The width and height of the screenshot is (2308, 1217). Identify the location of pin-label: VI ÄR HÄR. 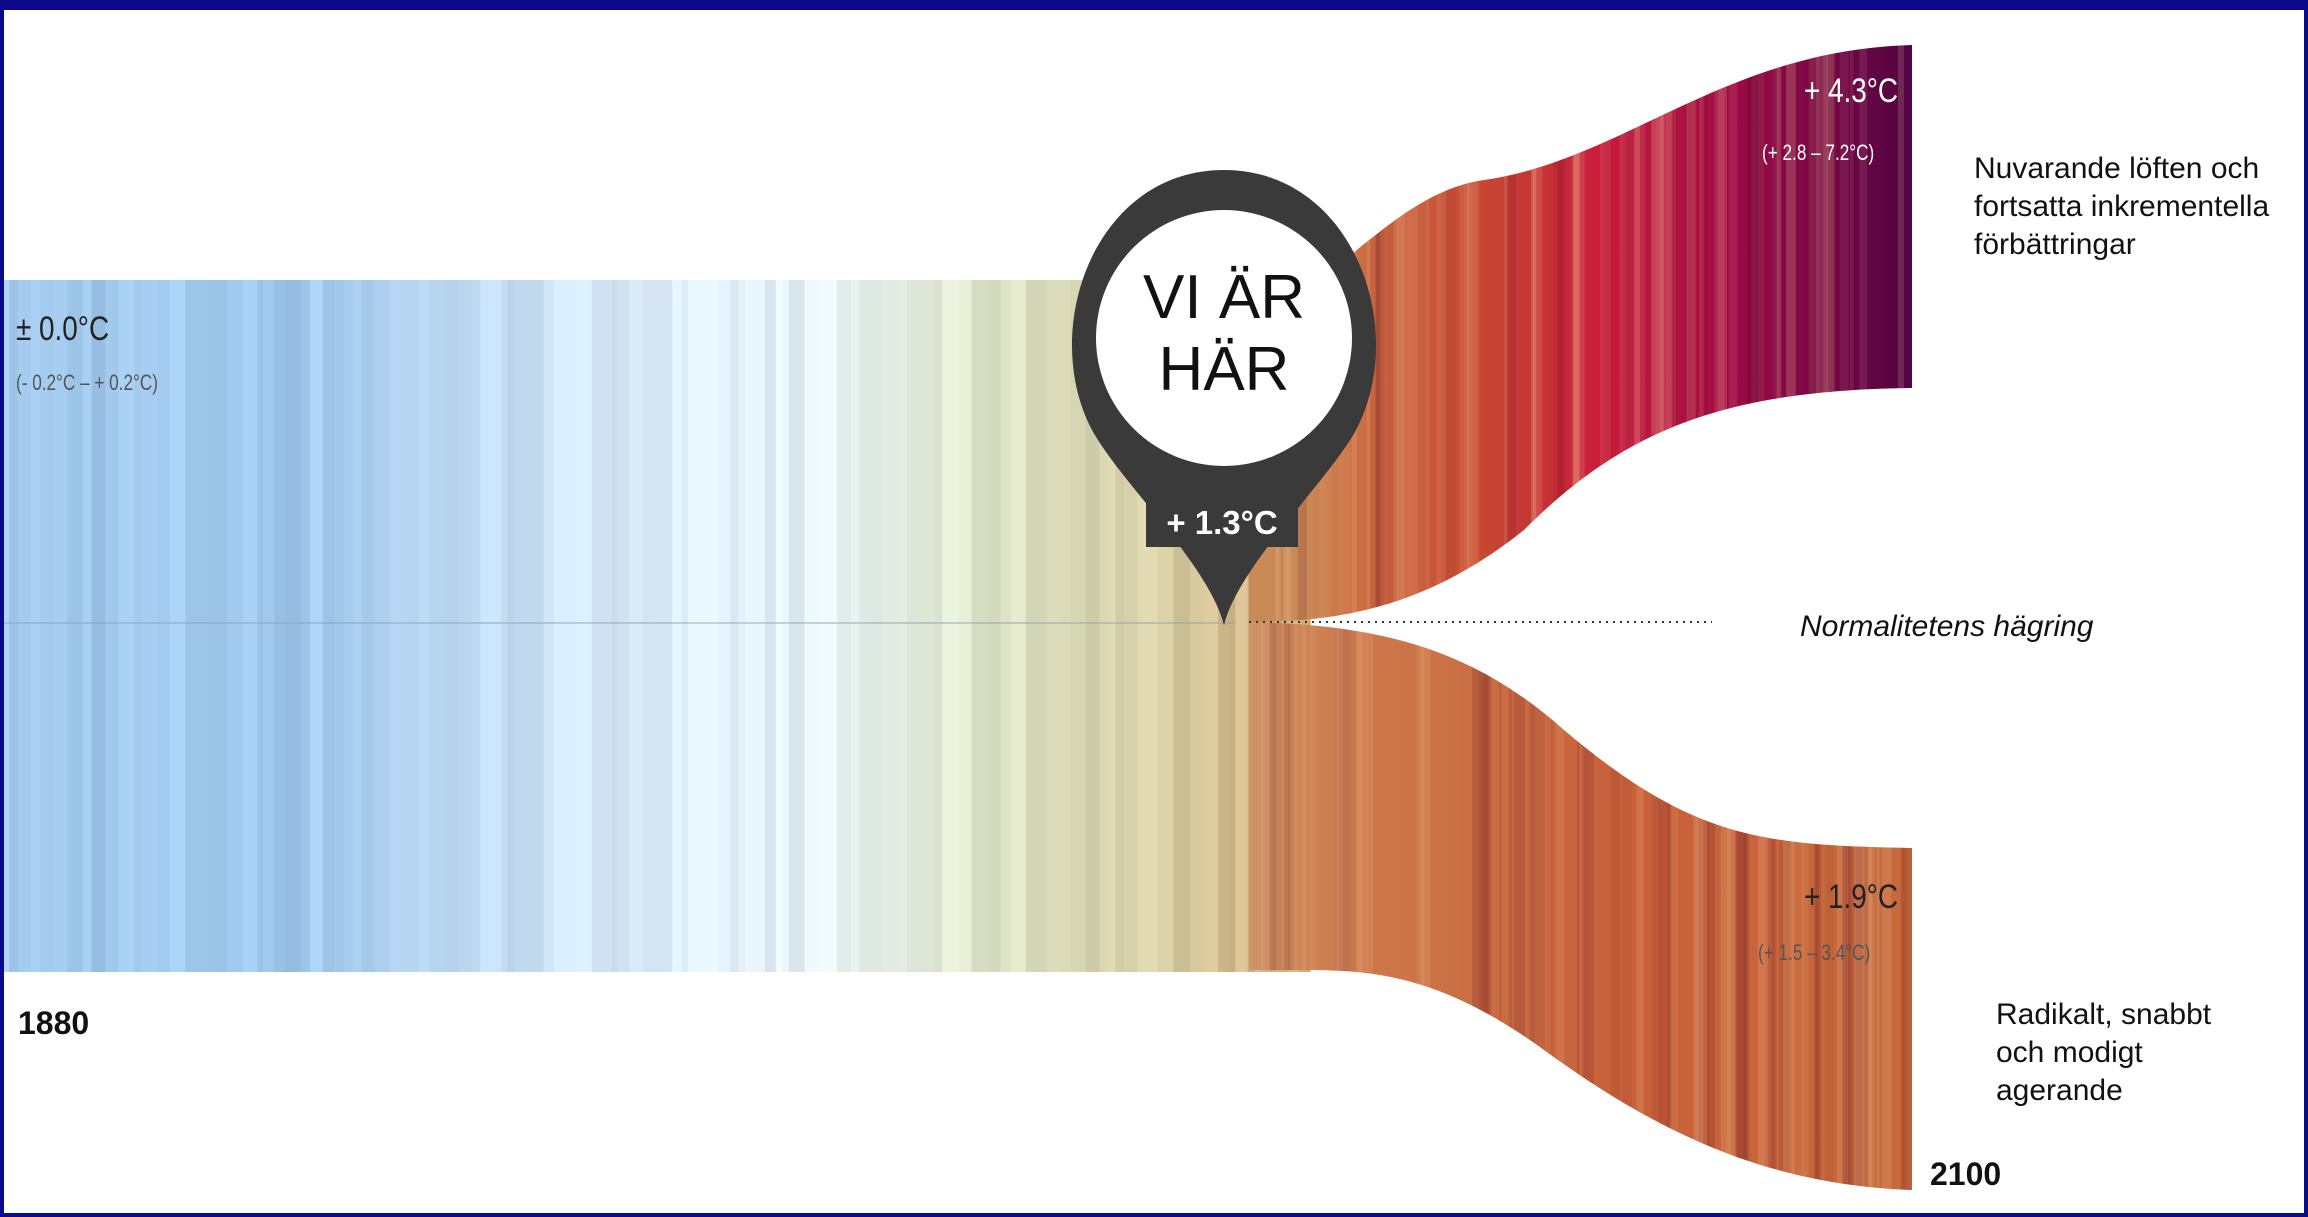
(1224, 334).